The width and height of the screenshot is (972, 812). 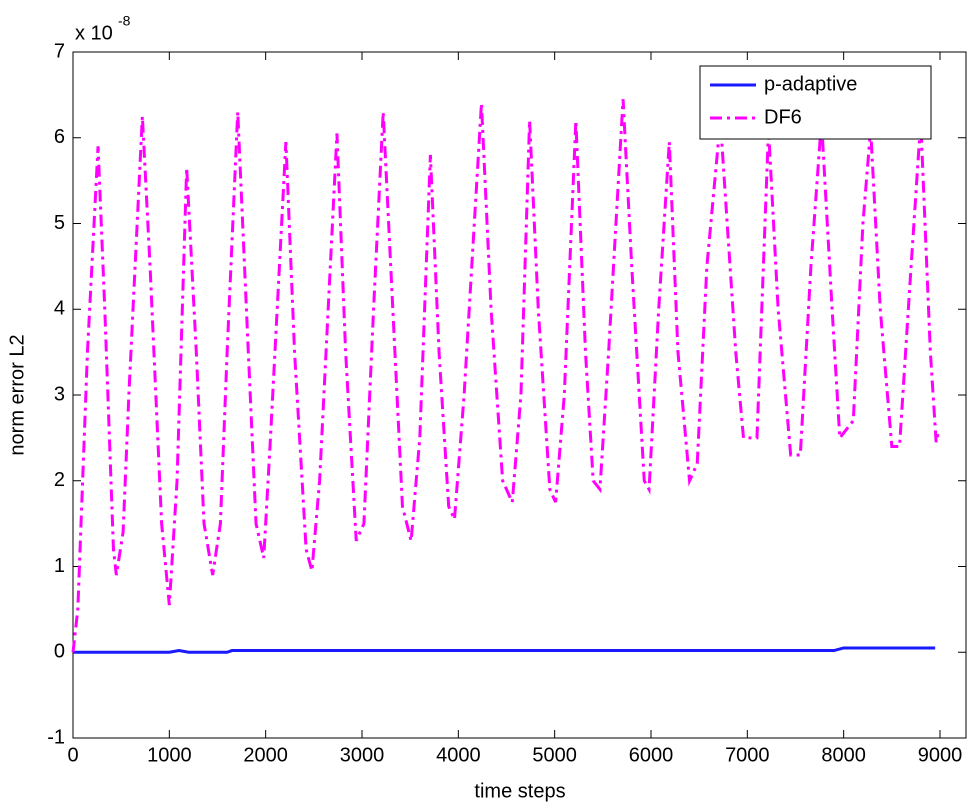 What do you see at coordinates (810, 84) in the screenshot?
I see `legend-label: p-adaptive` at bounding box center [810, 84].